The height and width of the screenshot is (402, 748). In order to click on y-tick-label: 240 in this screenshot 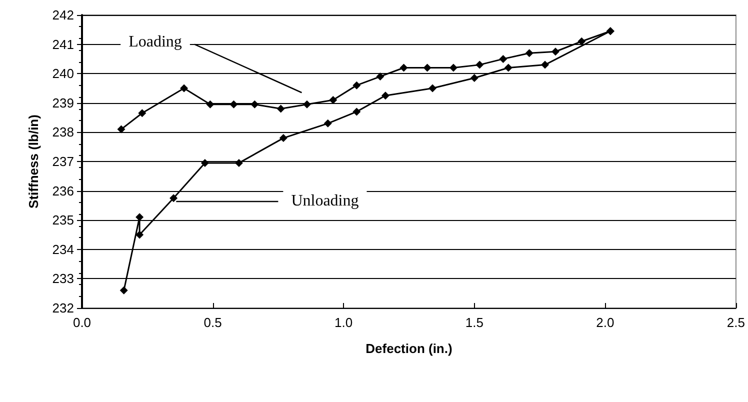, I will do `click(63, 74)`.